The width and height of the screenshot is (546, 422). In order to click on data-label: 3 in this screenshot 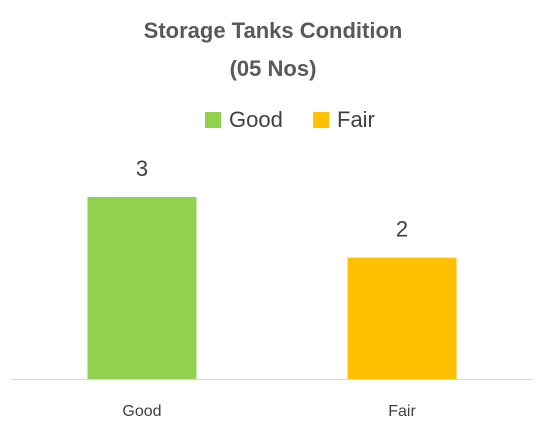, I will do `click(142, 168)`.